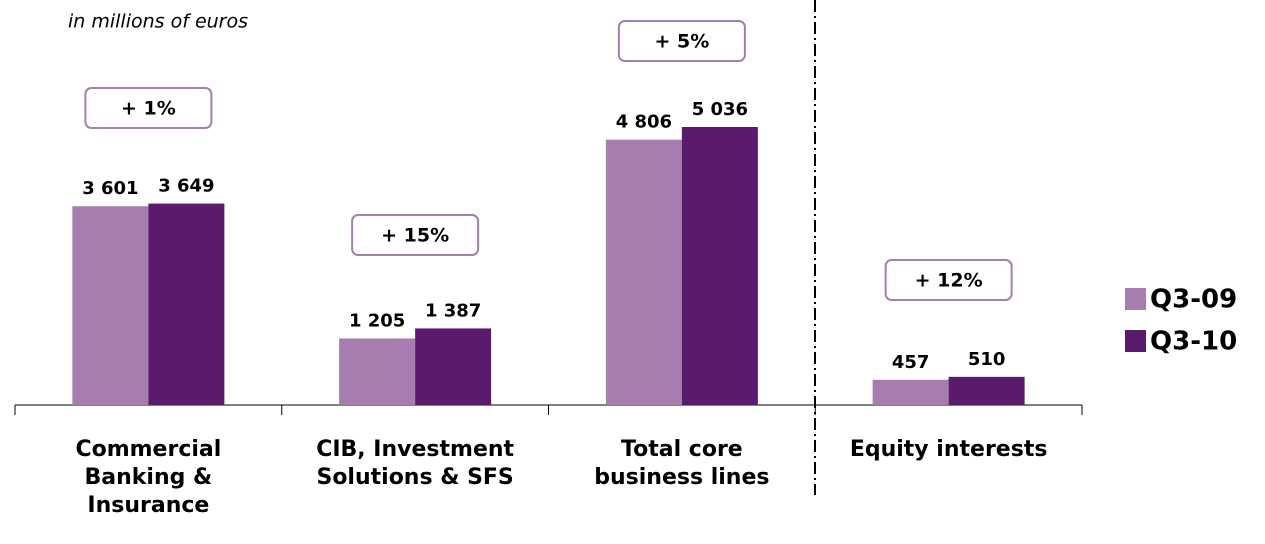  Describe the element at coordinates (644, 122) in the screenshot. I see `value-label: 4 806` at that location.